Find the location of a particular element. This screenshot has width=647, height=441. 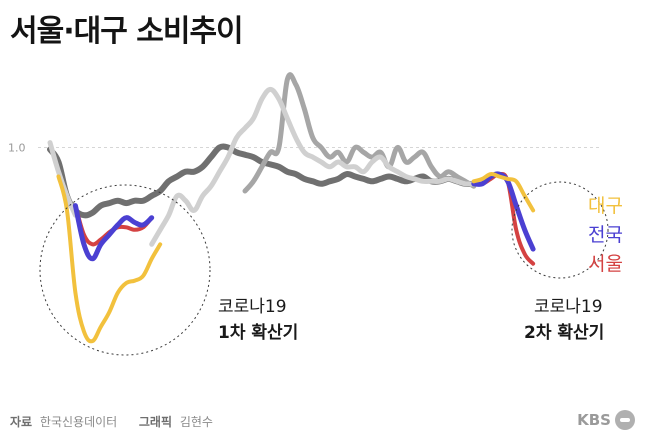

kbs-logo-text: KBS is located at coordinates (594, 420).